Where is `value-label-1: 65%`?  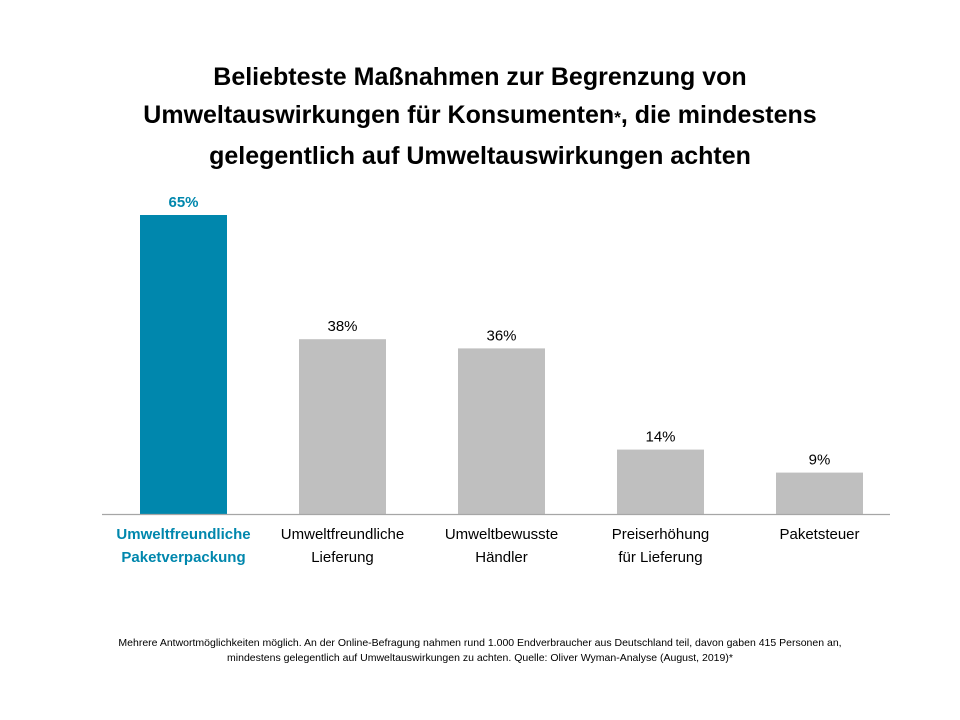
value-label-1: 65% is located at coordinates (183, 202).